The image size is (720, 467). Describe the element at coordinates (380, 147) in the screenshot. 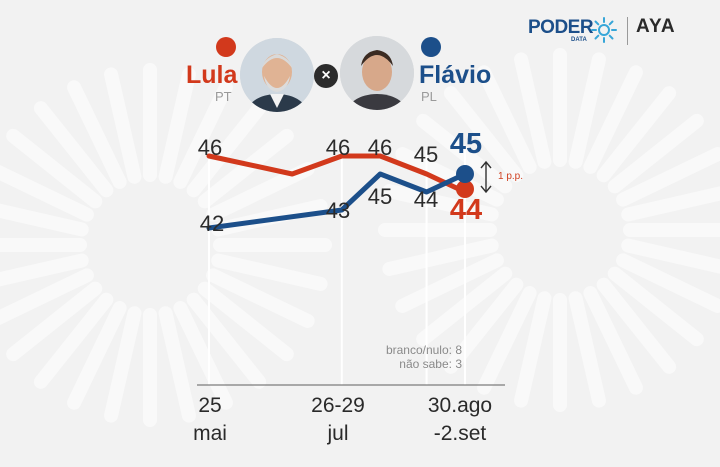

I see `lula-value-label-4: 46` at that location.